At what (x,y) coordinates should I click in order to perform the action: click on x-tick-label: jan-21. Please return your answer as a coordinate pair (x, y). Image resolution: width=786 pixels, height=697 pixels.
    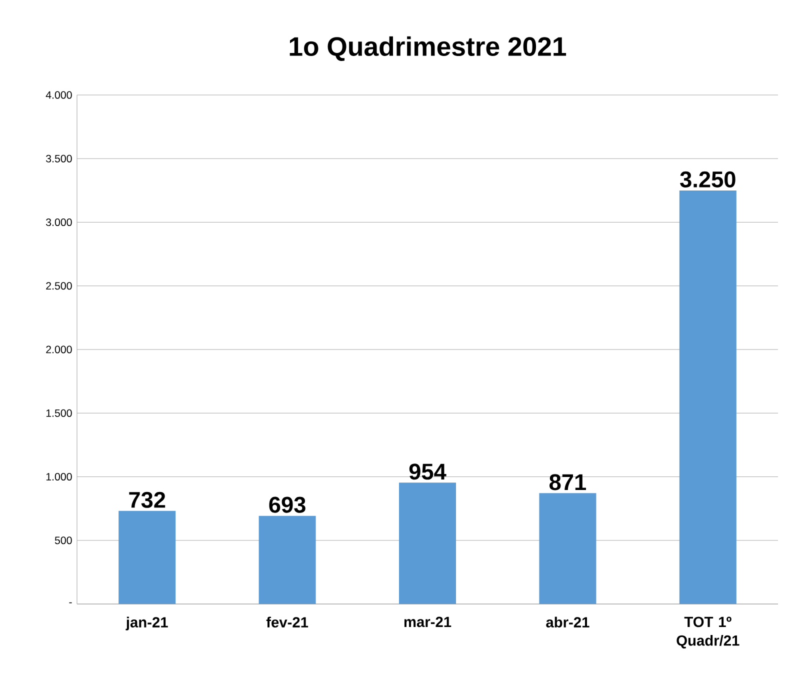
    Looking at the image, I should click on (147, 623).